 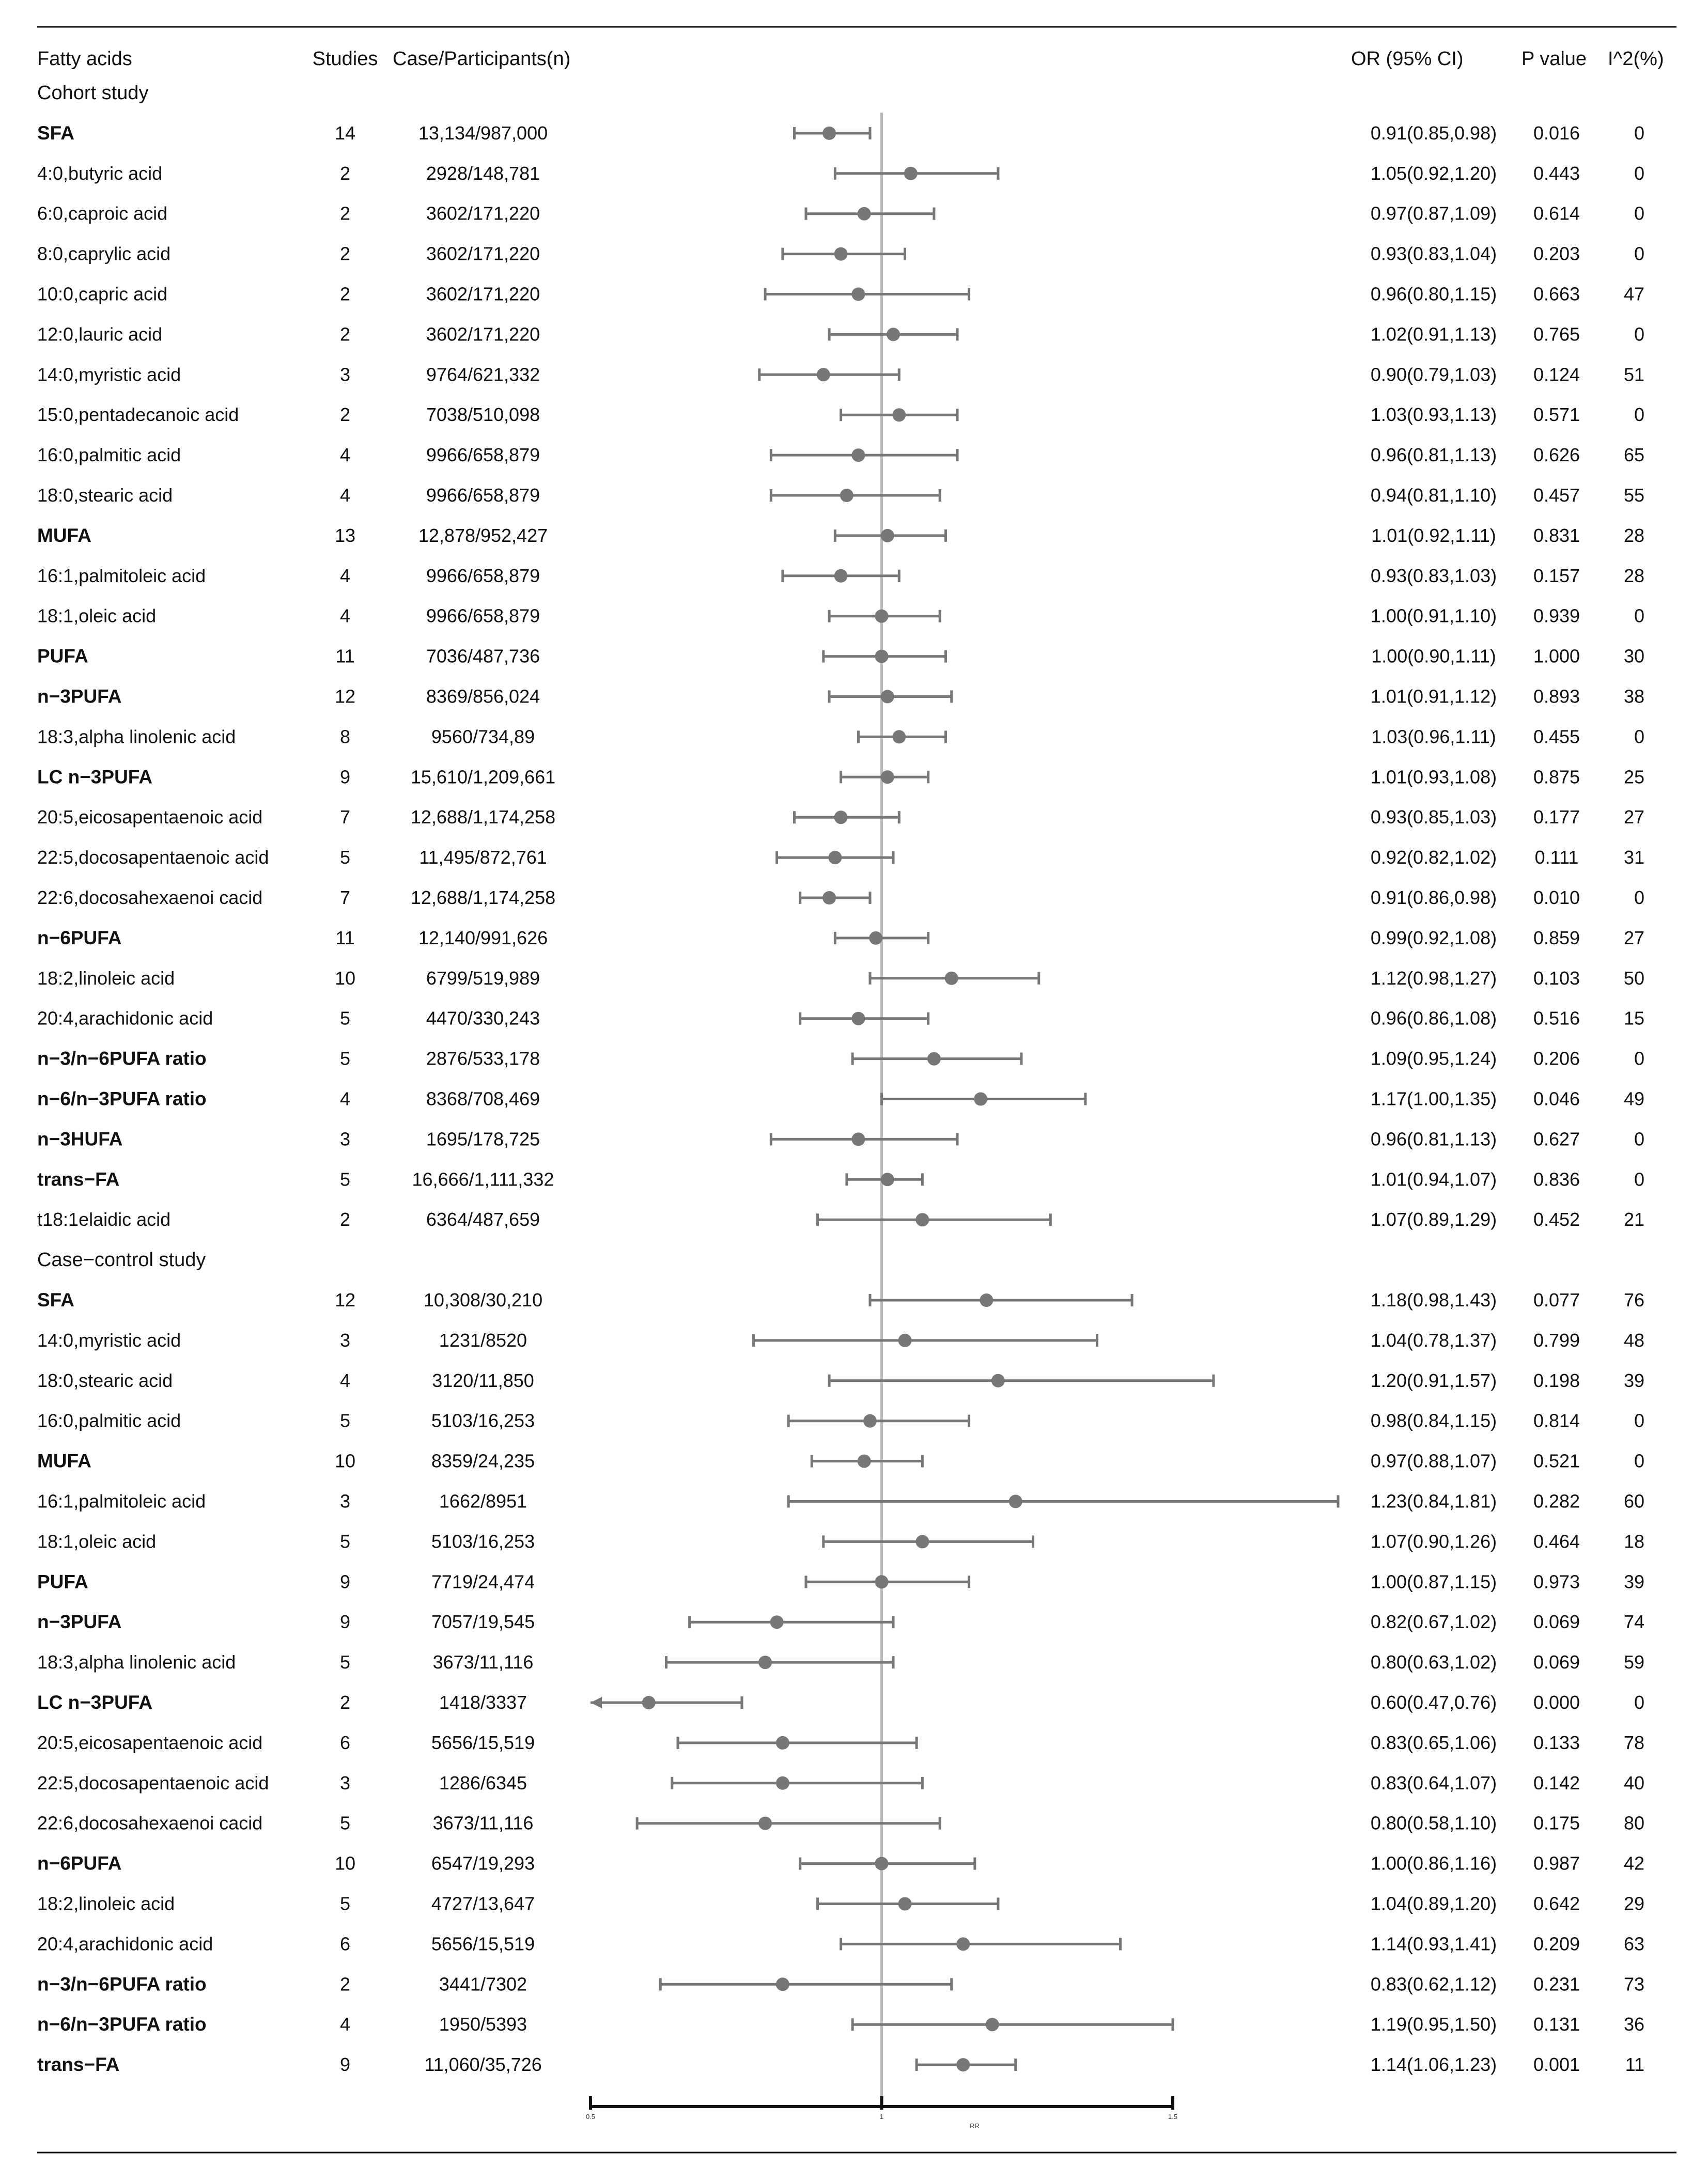 I want to click on row-cases: 8369/856,024, so click(x=483, y=697).